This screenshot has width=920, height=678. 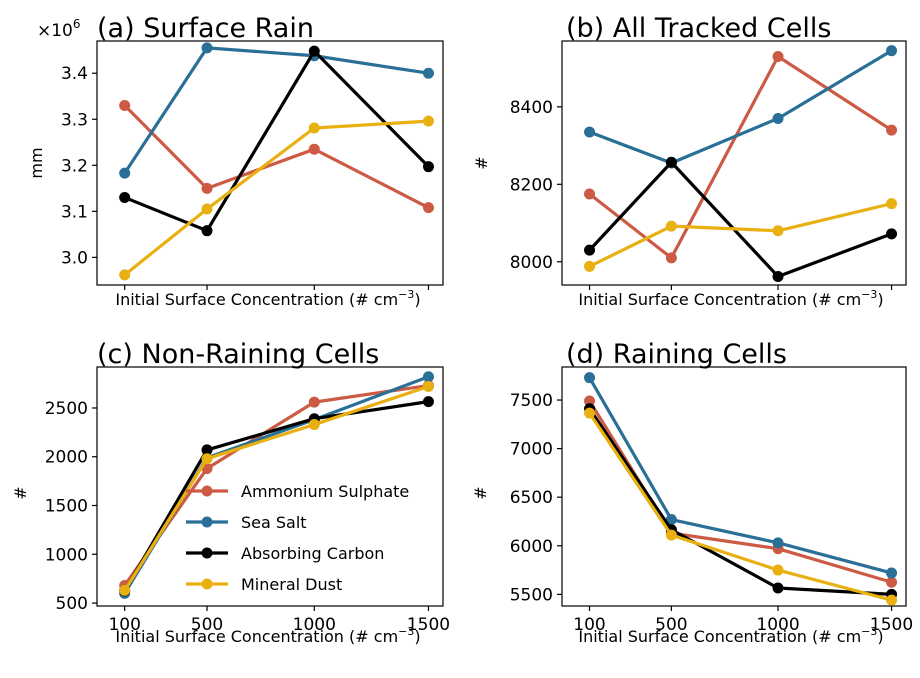 I want to click on panel-b-ytick-label: 8000, so click(x=531, y=263).